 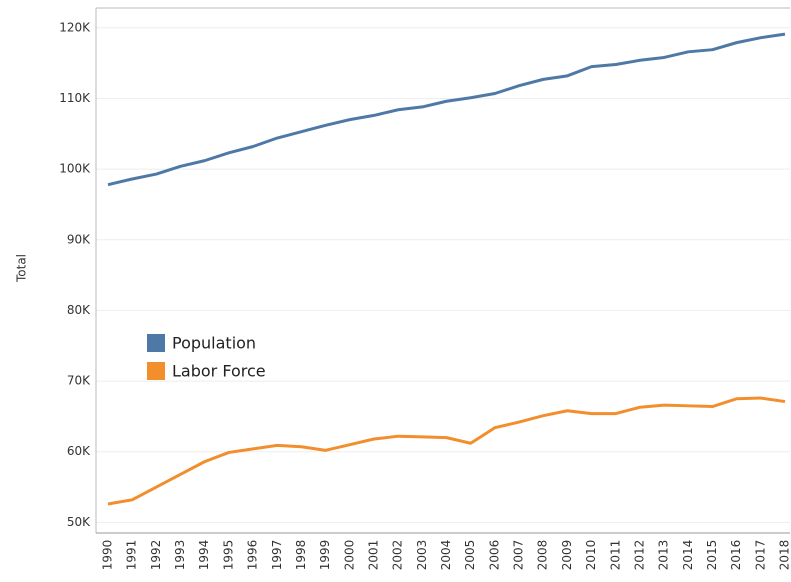 I want to click on x-tick-label: 1994, so click(x=204, y=555).